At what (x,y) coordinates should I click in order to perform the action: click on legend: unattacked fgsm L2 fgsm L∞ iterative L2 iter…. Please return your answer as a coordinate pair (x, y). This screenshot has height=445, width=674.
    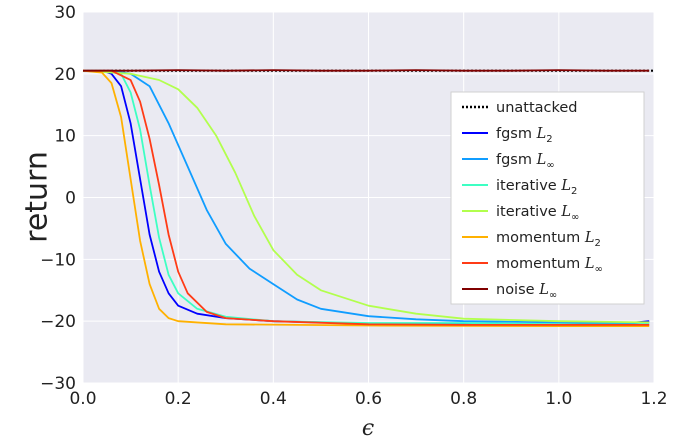
    Looking at the image, I should click on (547, 198).